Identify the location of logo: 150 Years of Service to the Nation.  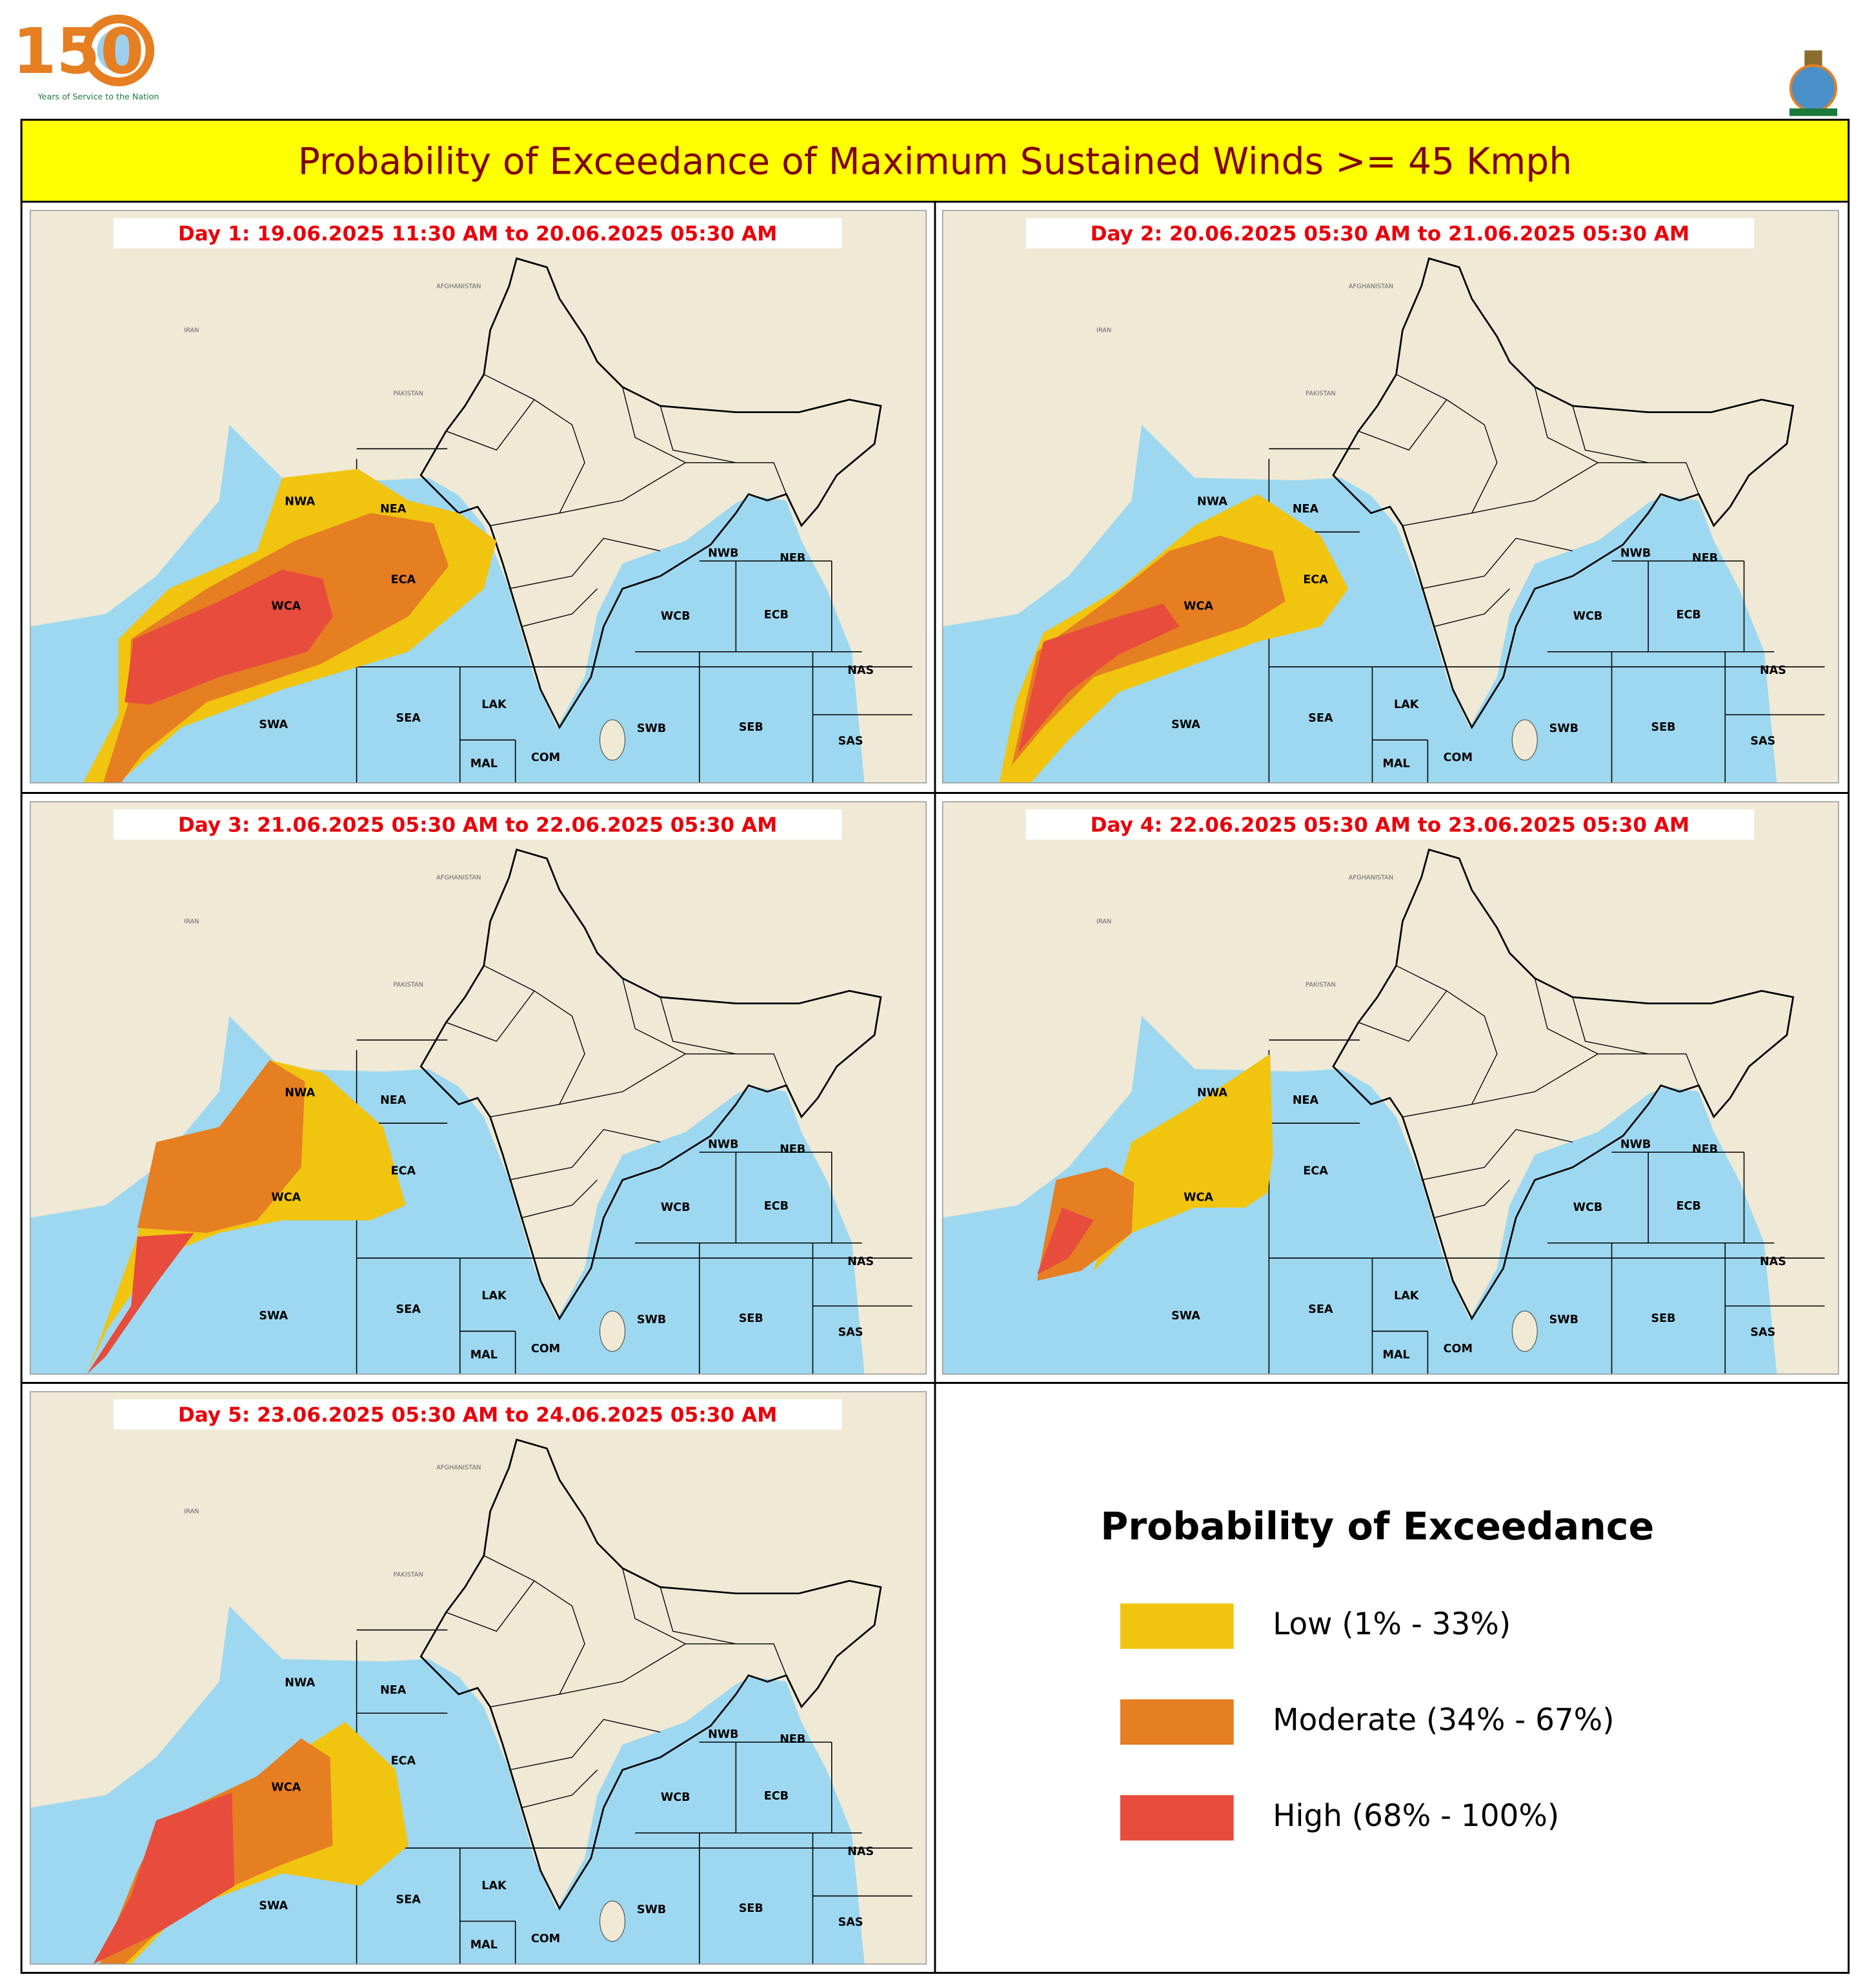
(86, 58).